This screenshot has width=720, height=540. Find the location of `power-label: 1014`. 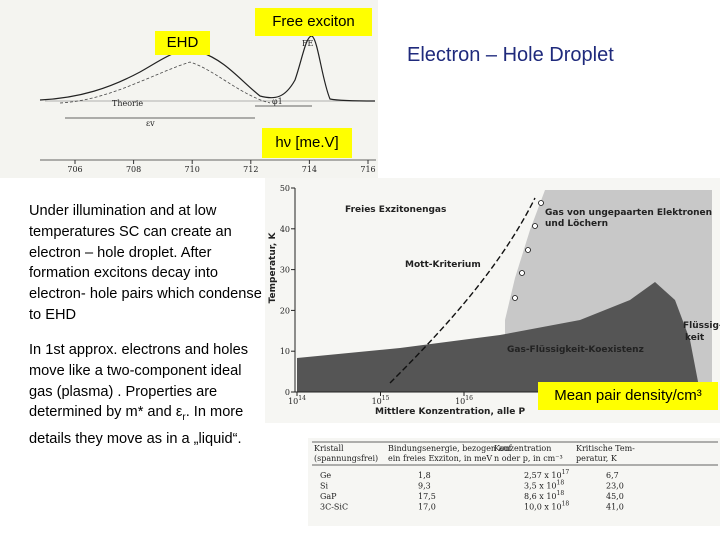

power-label: 1014 is located at coordinates (297, 400).